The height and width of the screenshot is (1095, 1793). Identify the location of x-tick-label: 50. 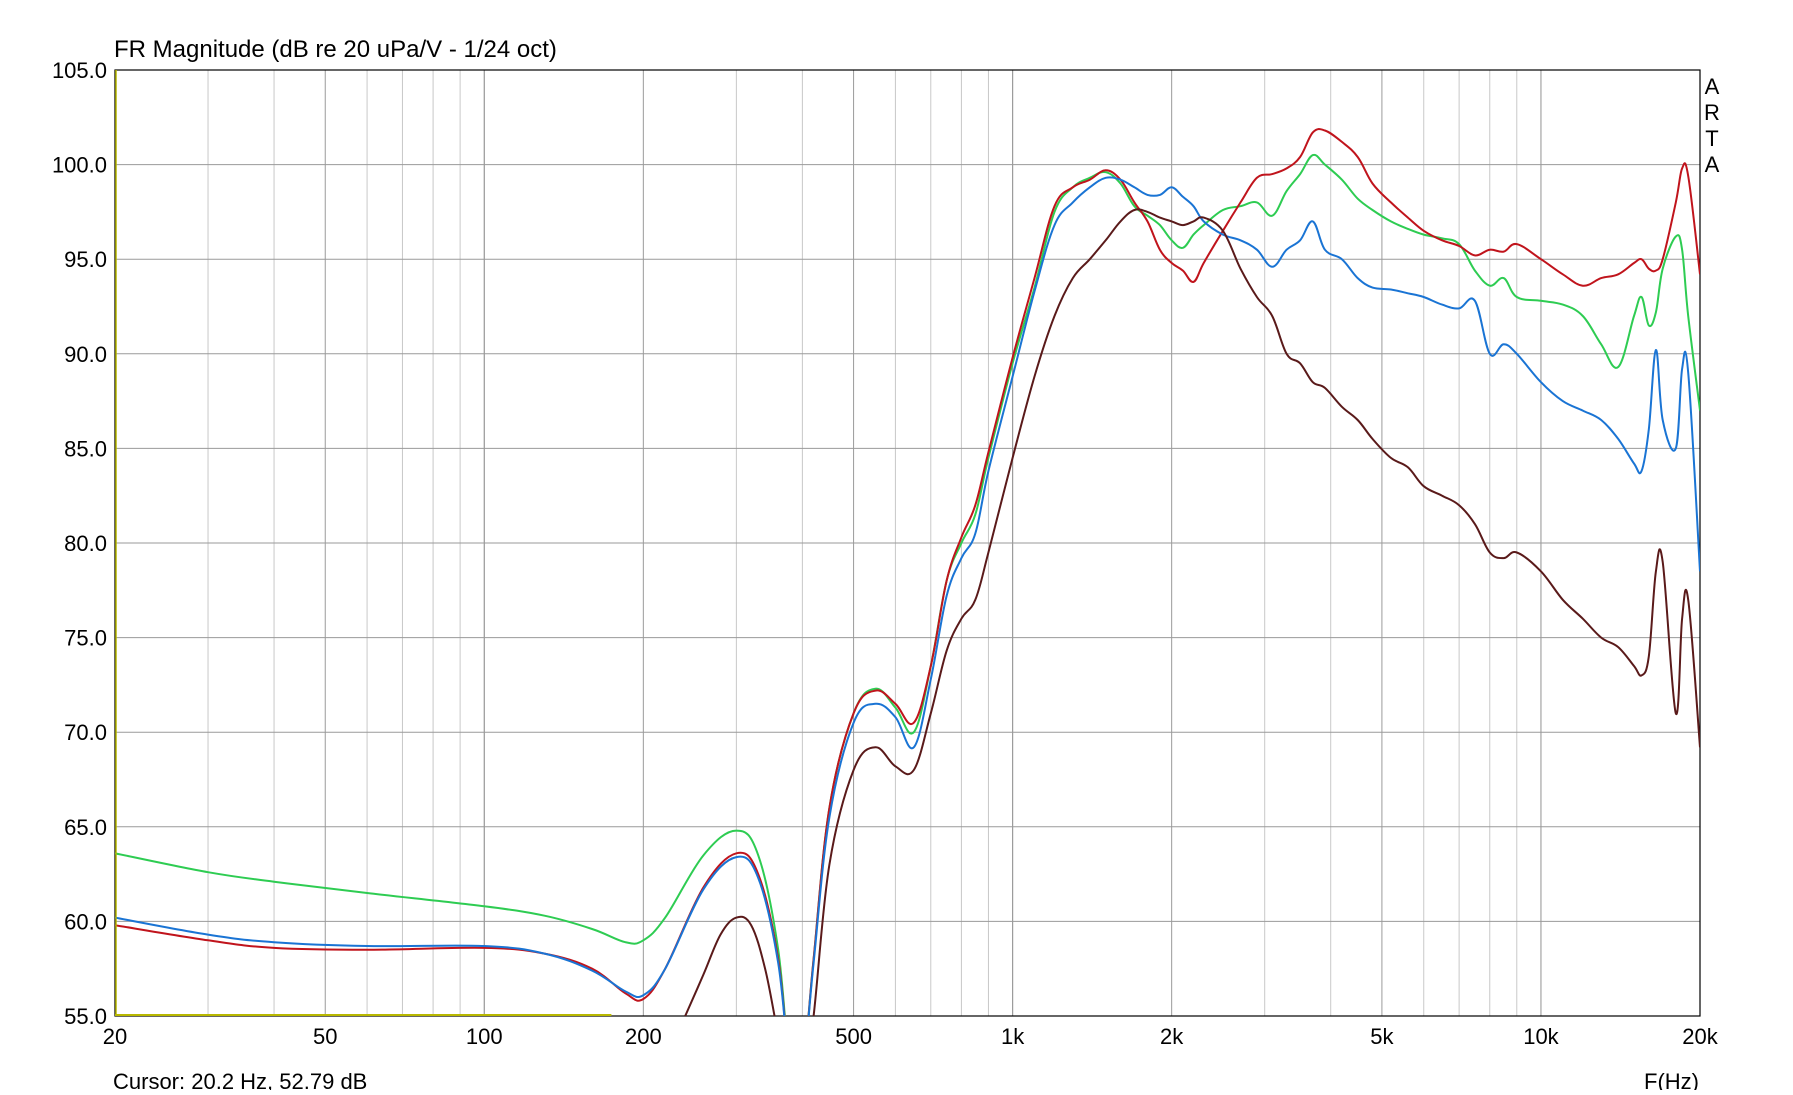
(325, 1036).